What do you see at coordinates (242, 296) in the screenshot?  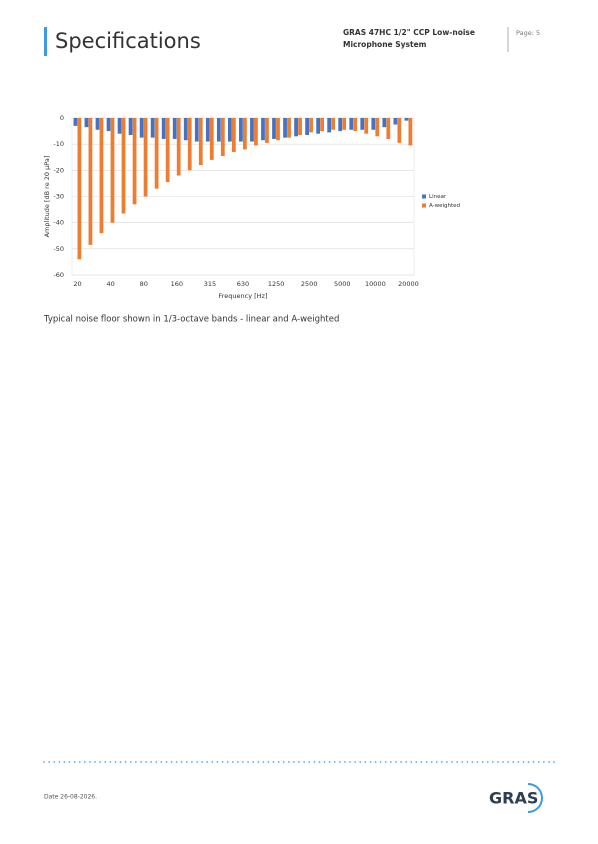 I see `x-axis-title: Frequency [Hz]` at bounding box center [242, 296].